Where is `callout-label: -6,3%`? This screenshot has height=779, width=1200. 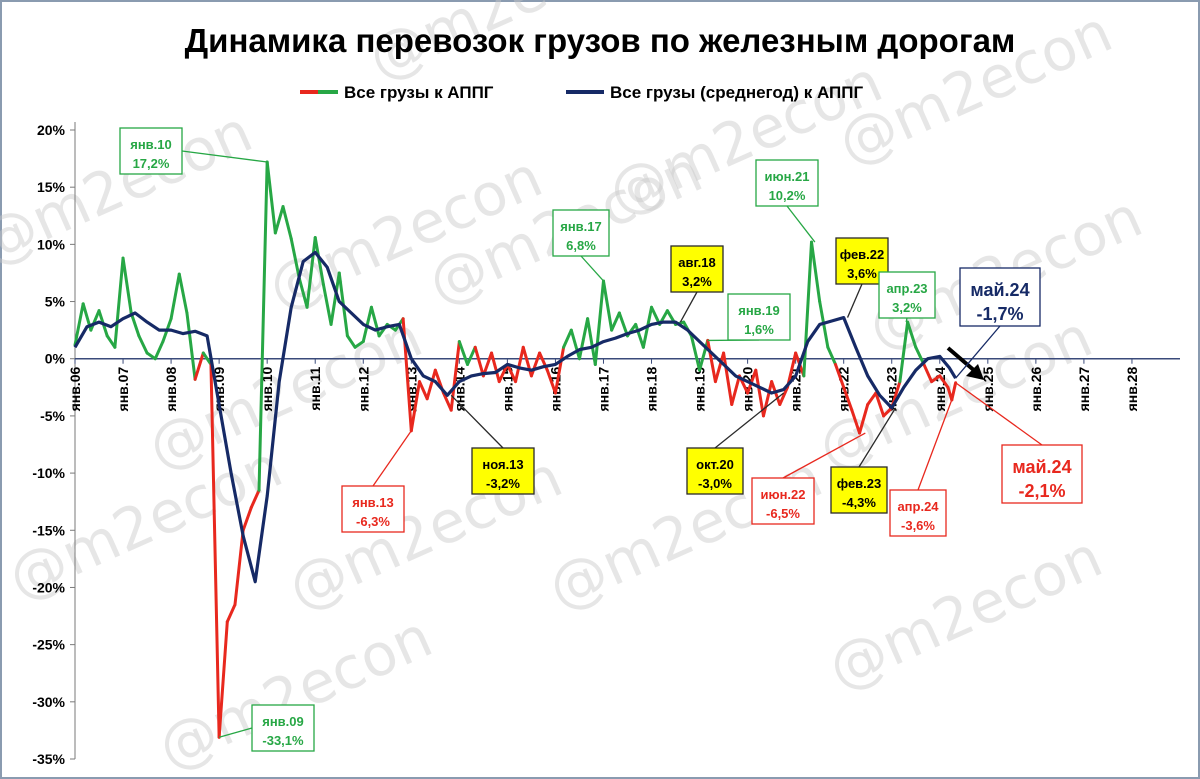 callout-label: -6,3% is located at coordinates (373, 521).